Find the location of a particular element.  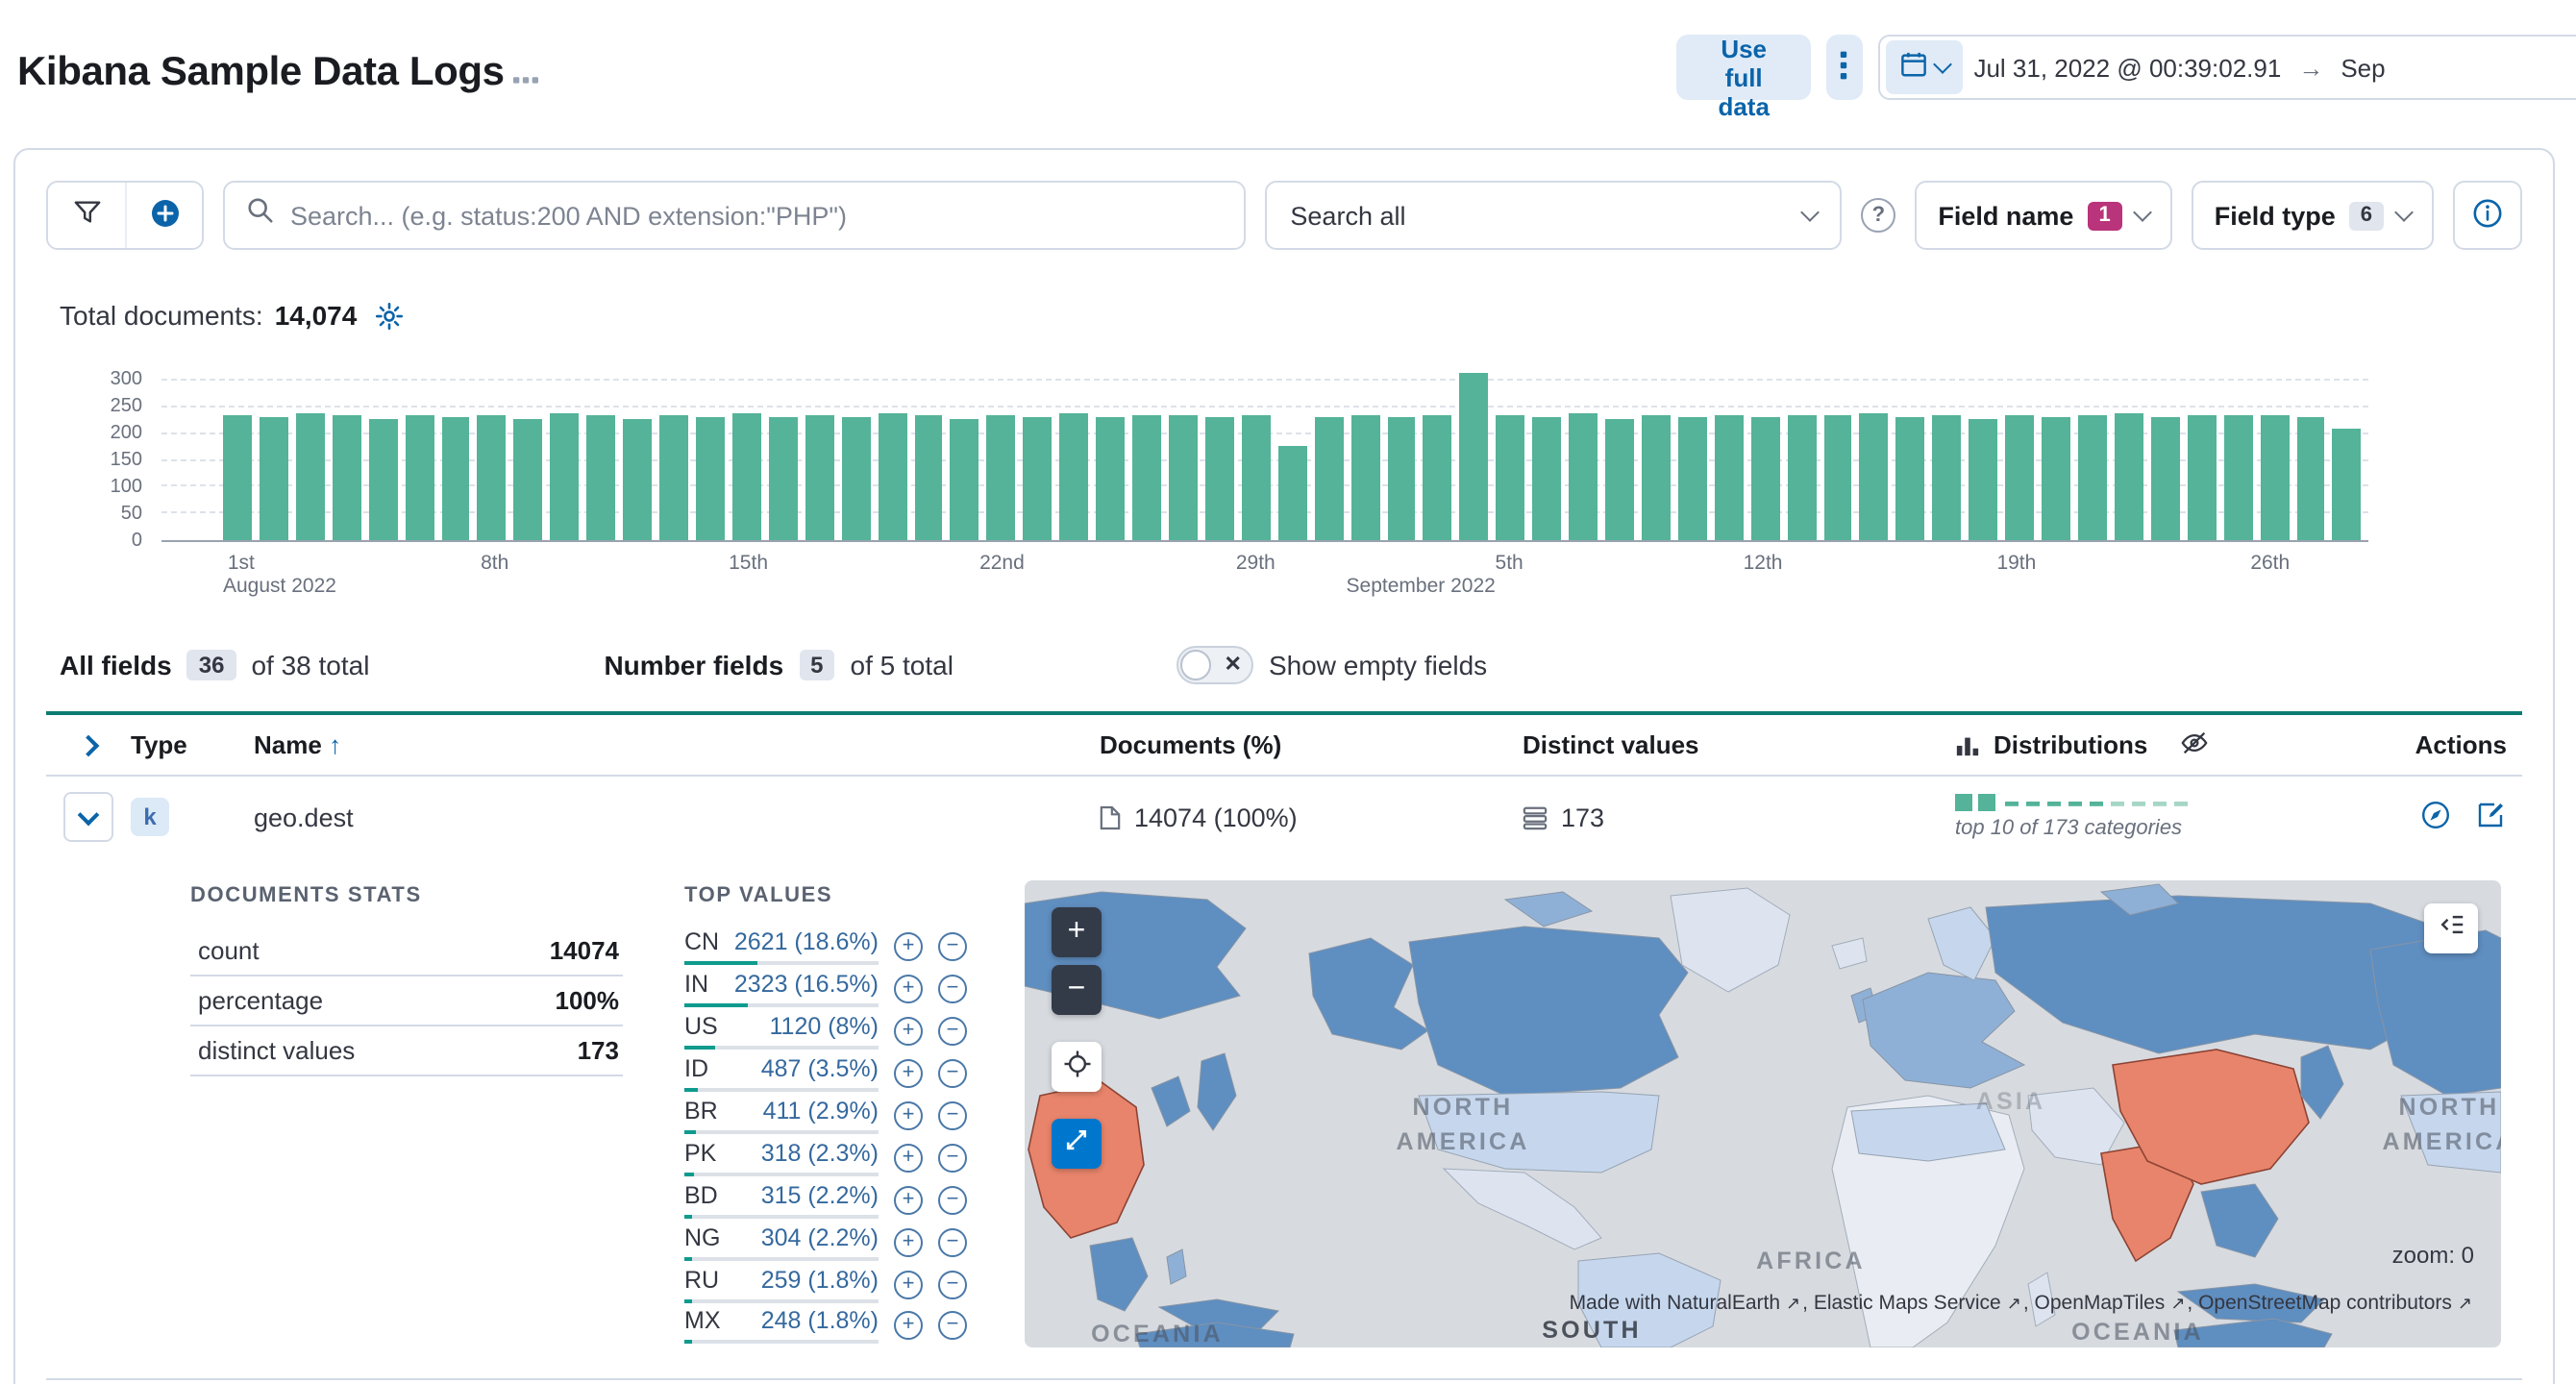

map-attribution-link: OpenStreetMap contributors is located at coordinates (2325, 1303).